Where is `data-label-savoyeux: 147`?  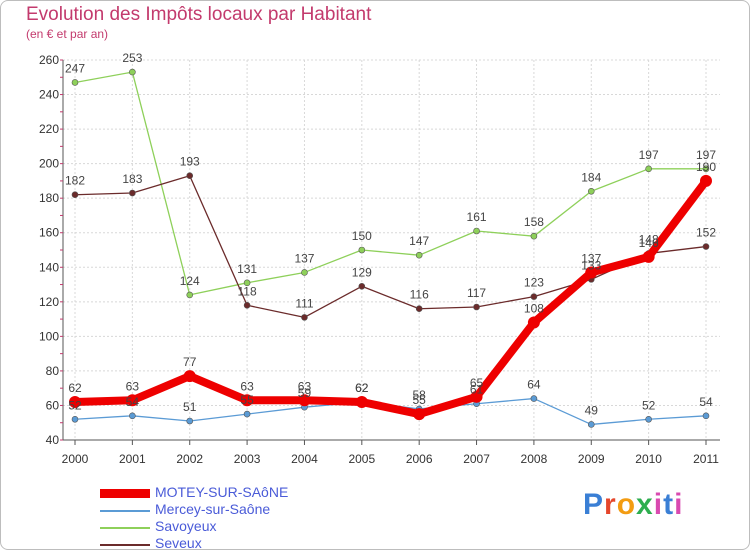 data-label-savoyeux: 147 is located at coordinates (419, 241).